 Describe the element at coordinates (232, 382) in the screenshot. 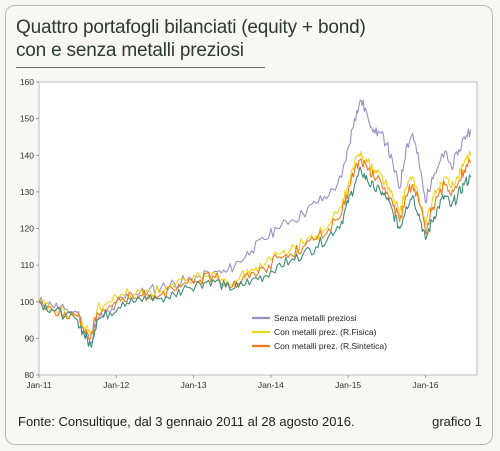

I see `x-axis: Jan-11 Jan-12 Jan-13 Jan-14 Jan-15 Jan-16` at that location.